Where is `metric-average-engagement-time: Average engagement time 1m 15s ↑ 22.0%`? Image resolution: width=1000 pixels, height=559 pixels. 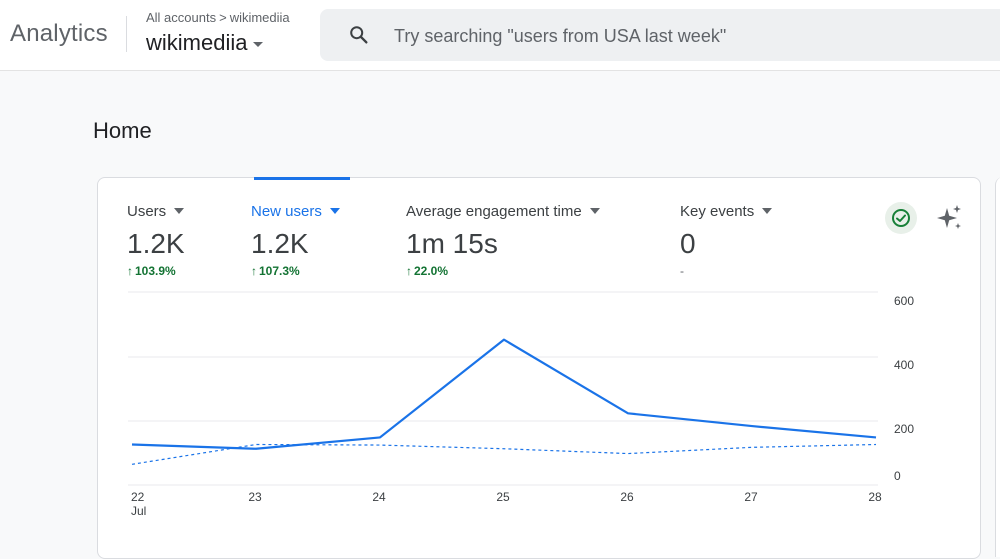 metric-average-engagement-time: Average engagement time 1m 15s ↑ 22.0% is located at coordinates (503, 240).